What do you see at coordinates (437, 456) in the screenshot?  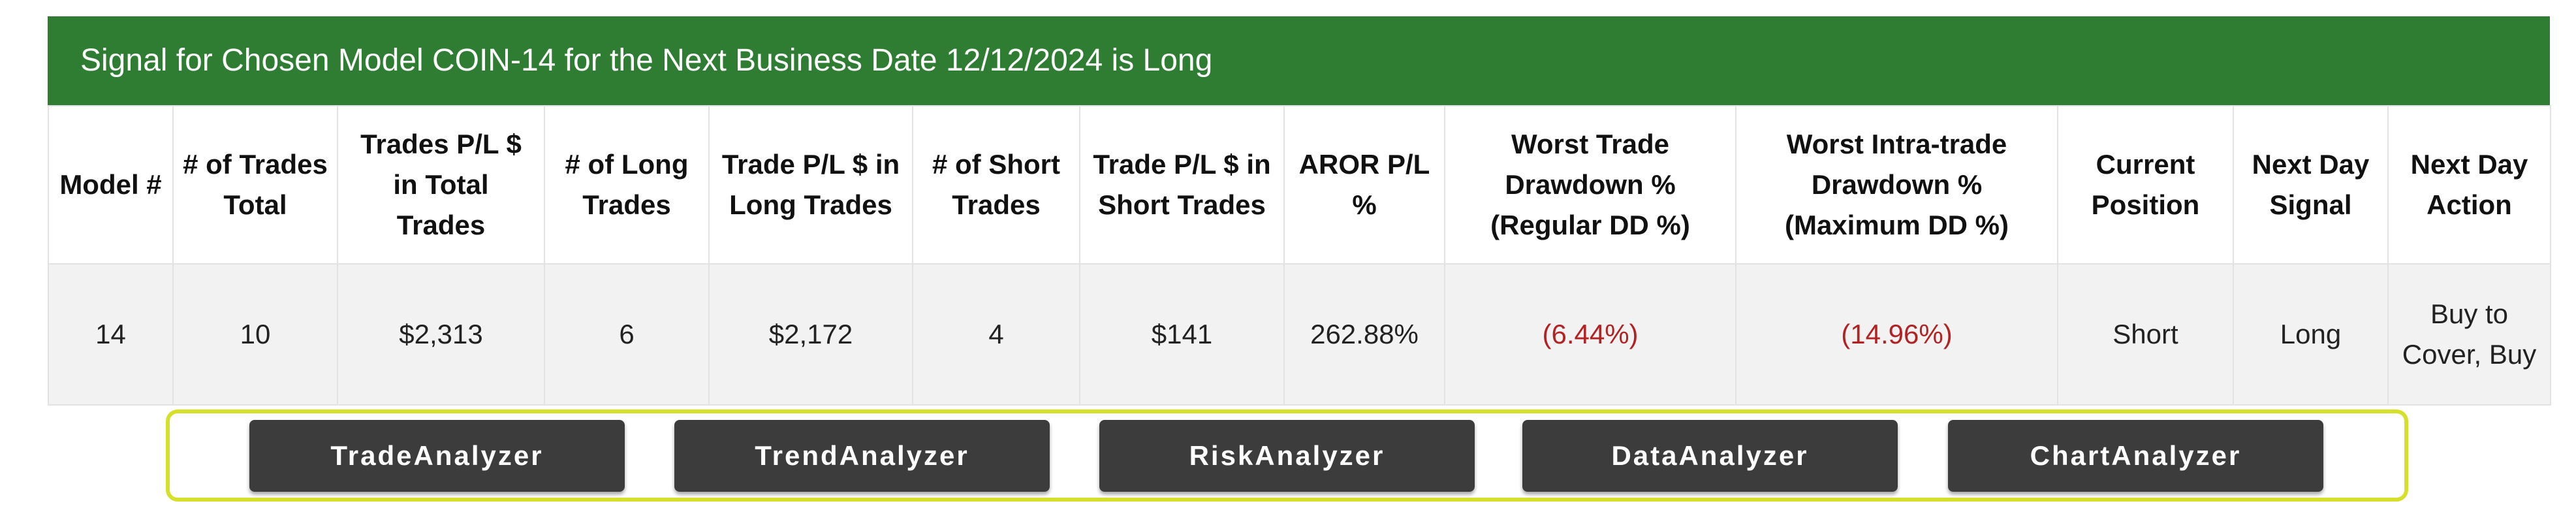 I see `analyzer-button: TradeAnalyzer` at bounding box center [437, 456].